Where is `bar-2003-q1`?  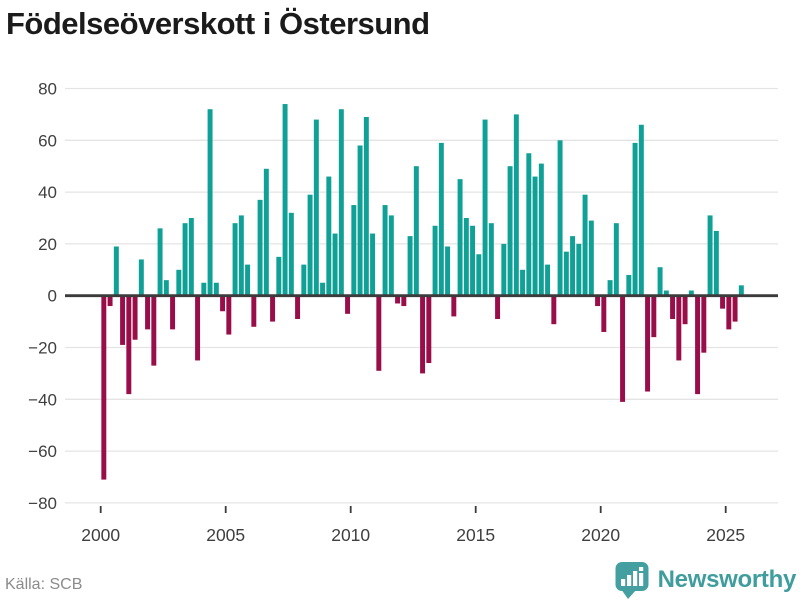 bar-2003-q1 is located at coordinates (179, 282).